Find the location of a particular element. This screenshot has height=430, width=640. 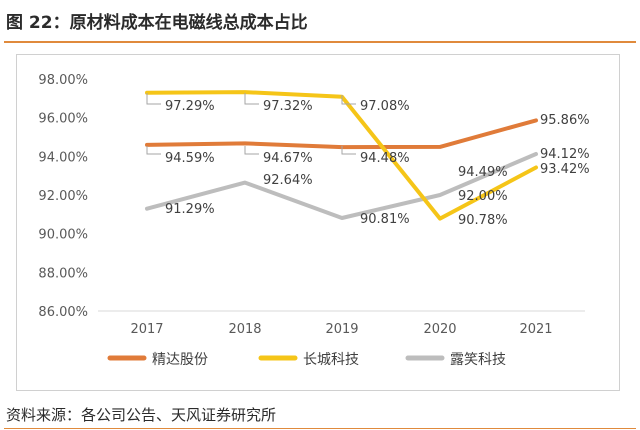

data-label-2-4: 94.12% is located at coordinates (565, 154).